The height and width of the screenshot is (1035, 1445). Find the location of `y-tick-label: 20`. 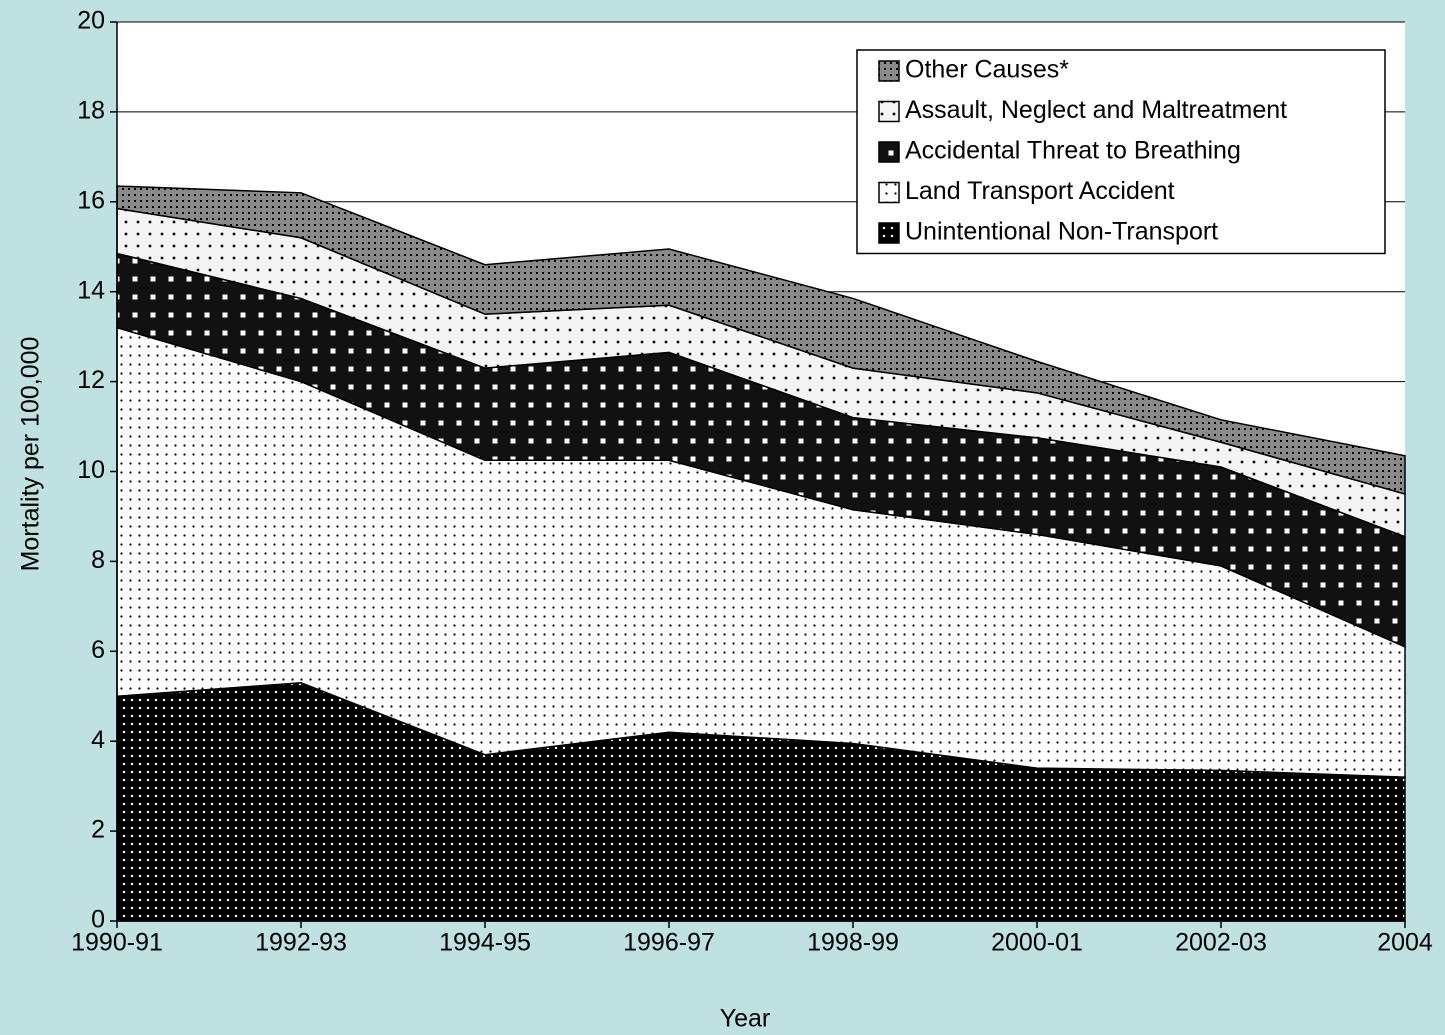

y-tick-label: 20 is located at coordinates (91, 21).